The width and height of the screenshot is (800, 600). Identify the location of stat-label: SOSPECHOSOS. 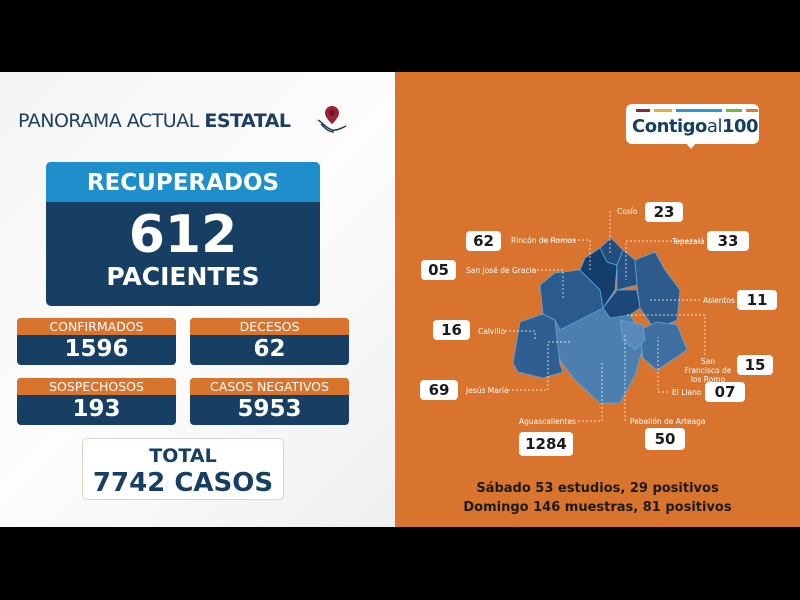
(96, 386).